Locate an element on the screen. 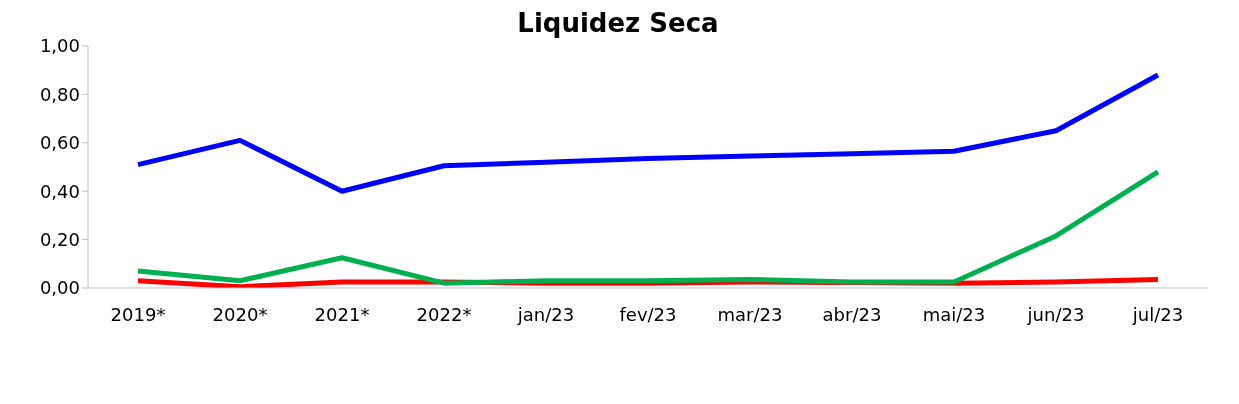  x-tick-label: mar/23 is located at coordinates (750, 314).